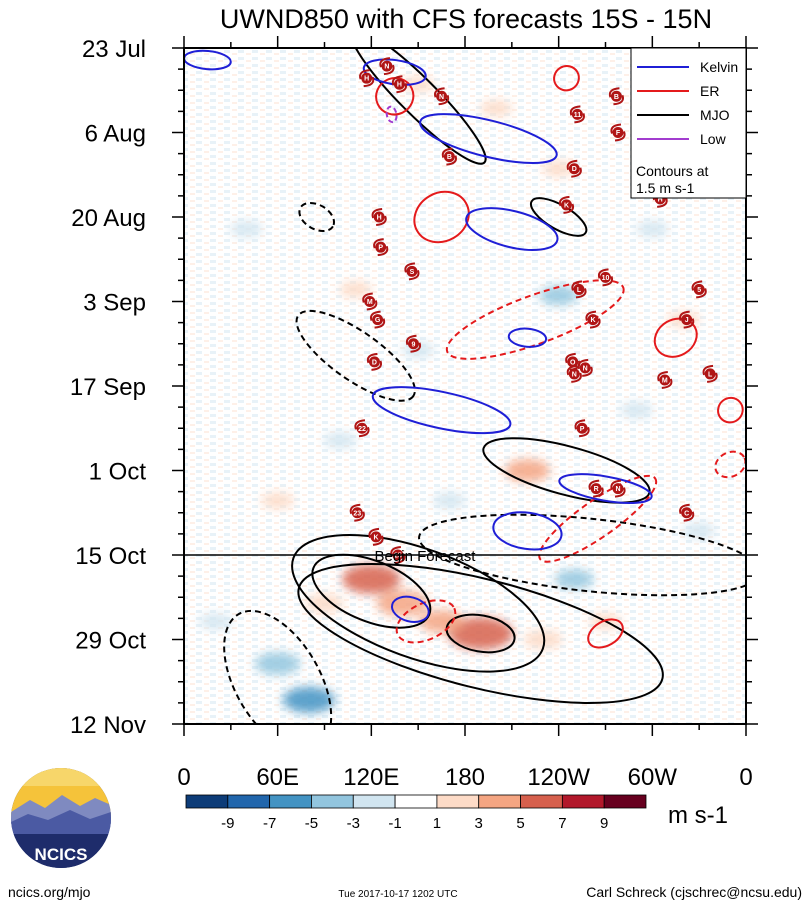 Image resolution: width=809 pixels, height=907 pixels. Describe the element at coordinates (694, 892) in the screenshot. I see `footer-author: Carl Schreck (cjschrec@ncsu.edu)` at that location.